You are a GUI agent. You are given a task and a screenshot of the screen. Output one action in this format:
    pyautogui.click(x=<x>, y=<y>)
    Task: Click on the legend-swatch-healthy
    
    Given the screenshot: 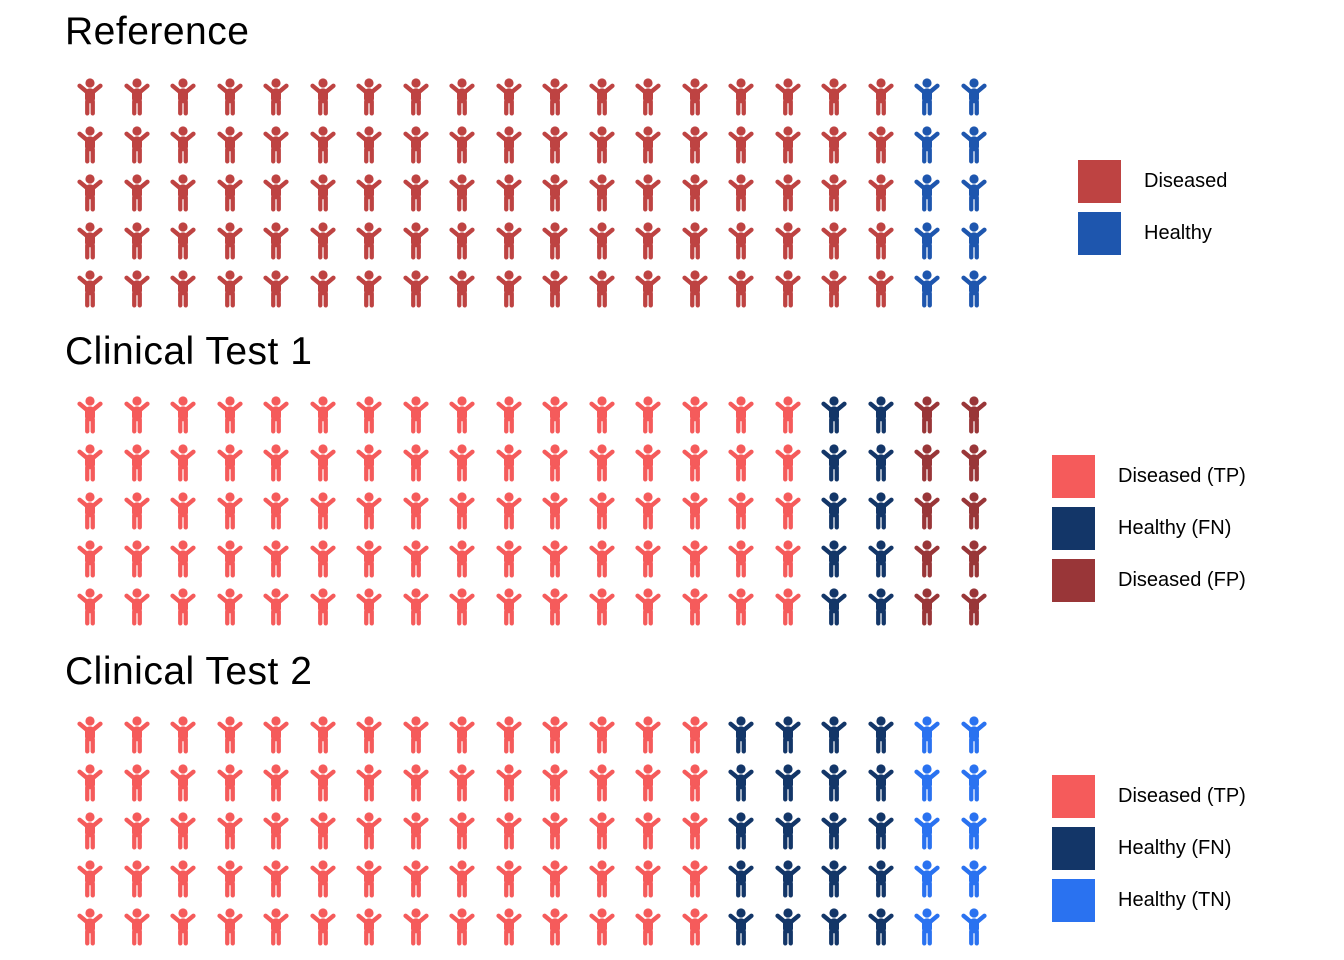 What is the action you would take?
    pyautogui.click(x=1099, y=233)
    